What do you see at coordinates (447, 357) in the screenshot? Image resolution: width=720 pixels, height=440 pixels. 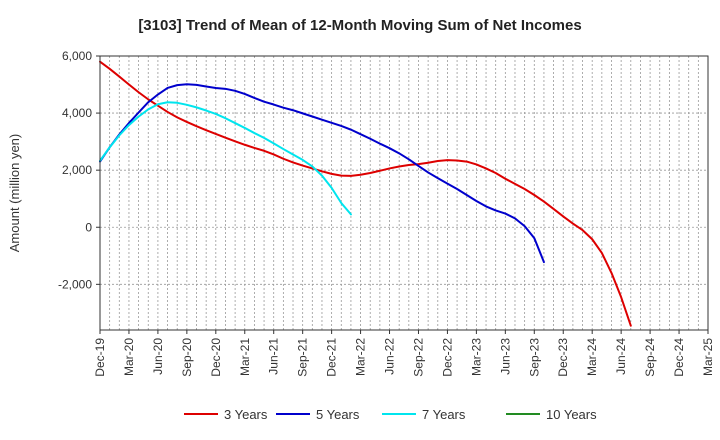 I see `x-tick-label: Dec-22` at bounding box center [447, 357].